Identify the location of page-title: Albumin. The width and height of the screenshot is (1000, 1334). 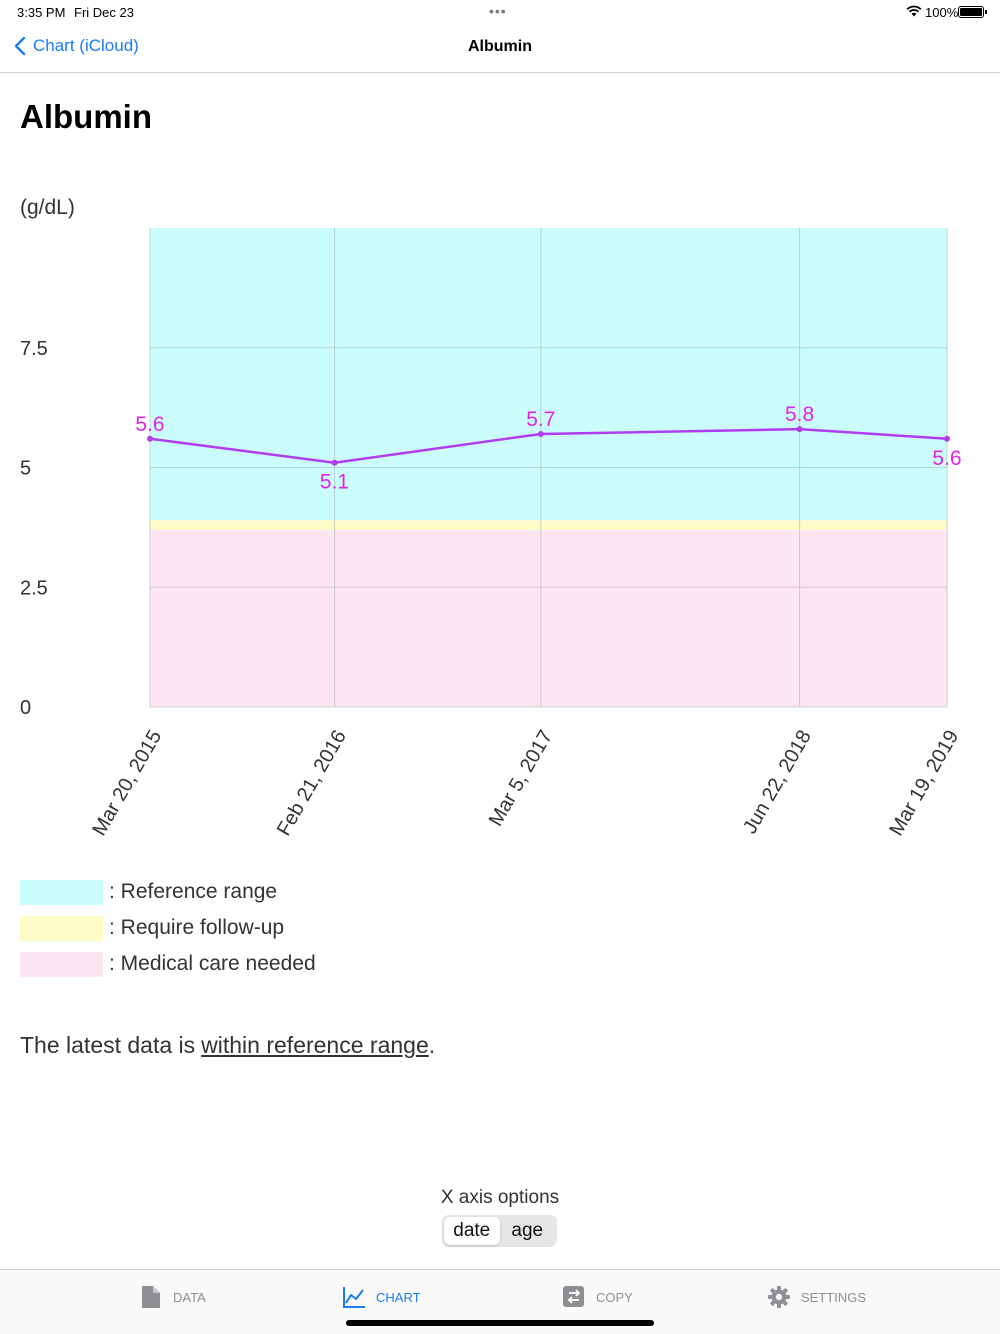
(86, 116).